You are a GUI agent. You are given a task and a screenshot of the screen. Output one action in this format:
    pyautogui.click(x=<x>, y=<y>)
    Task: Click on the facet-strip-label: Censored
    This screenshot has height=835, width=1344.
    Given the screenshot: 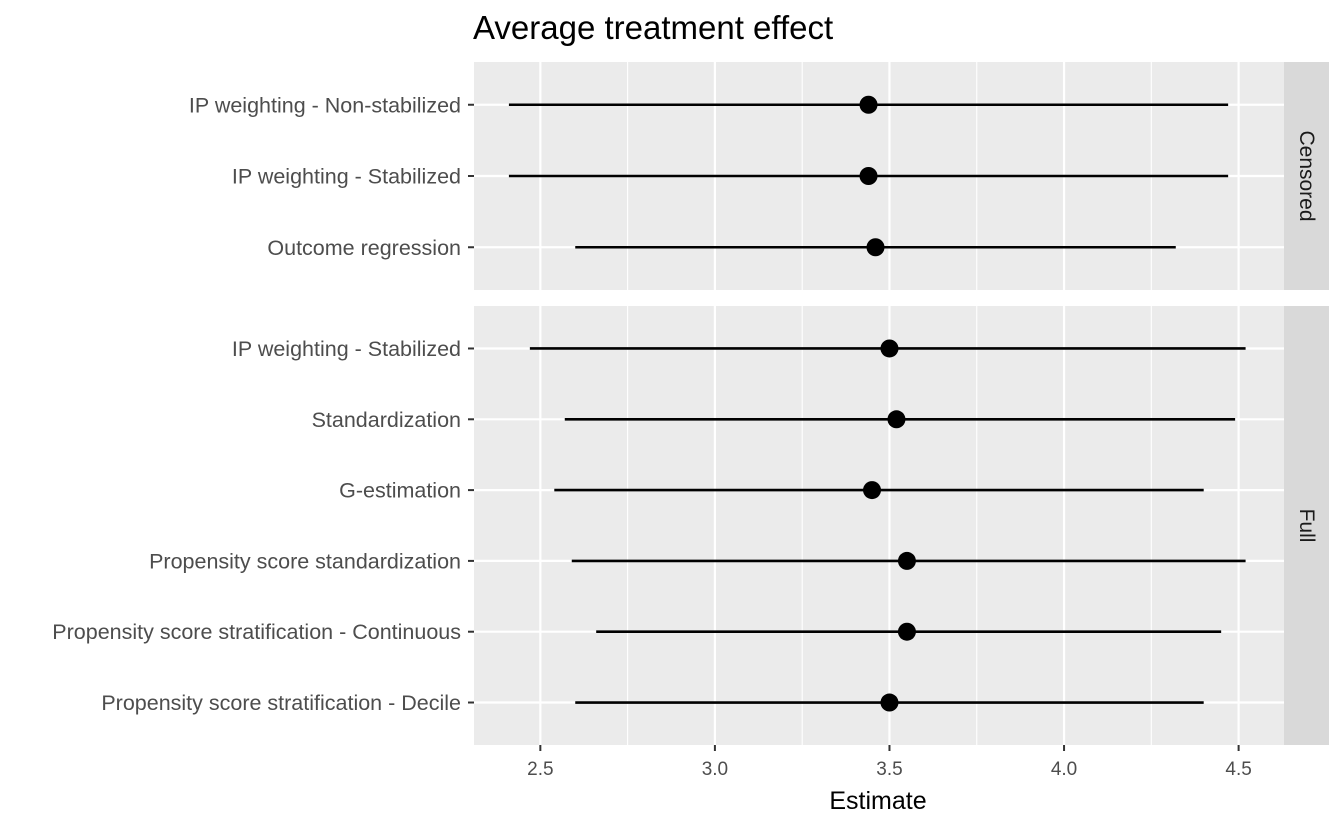 What is the action you would take?
    pyautogui.click(x=1306, y=175)
    